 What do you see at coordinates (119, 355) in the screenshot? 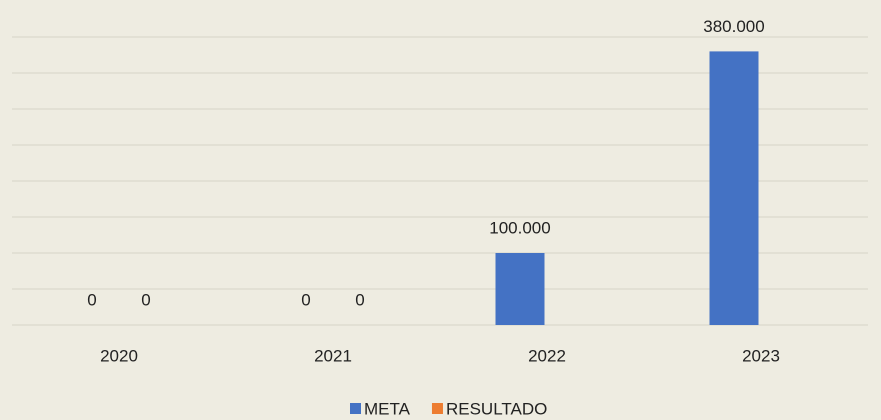
I see `x-tick-label: 2020` at bounding box center [119, 355].